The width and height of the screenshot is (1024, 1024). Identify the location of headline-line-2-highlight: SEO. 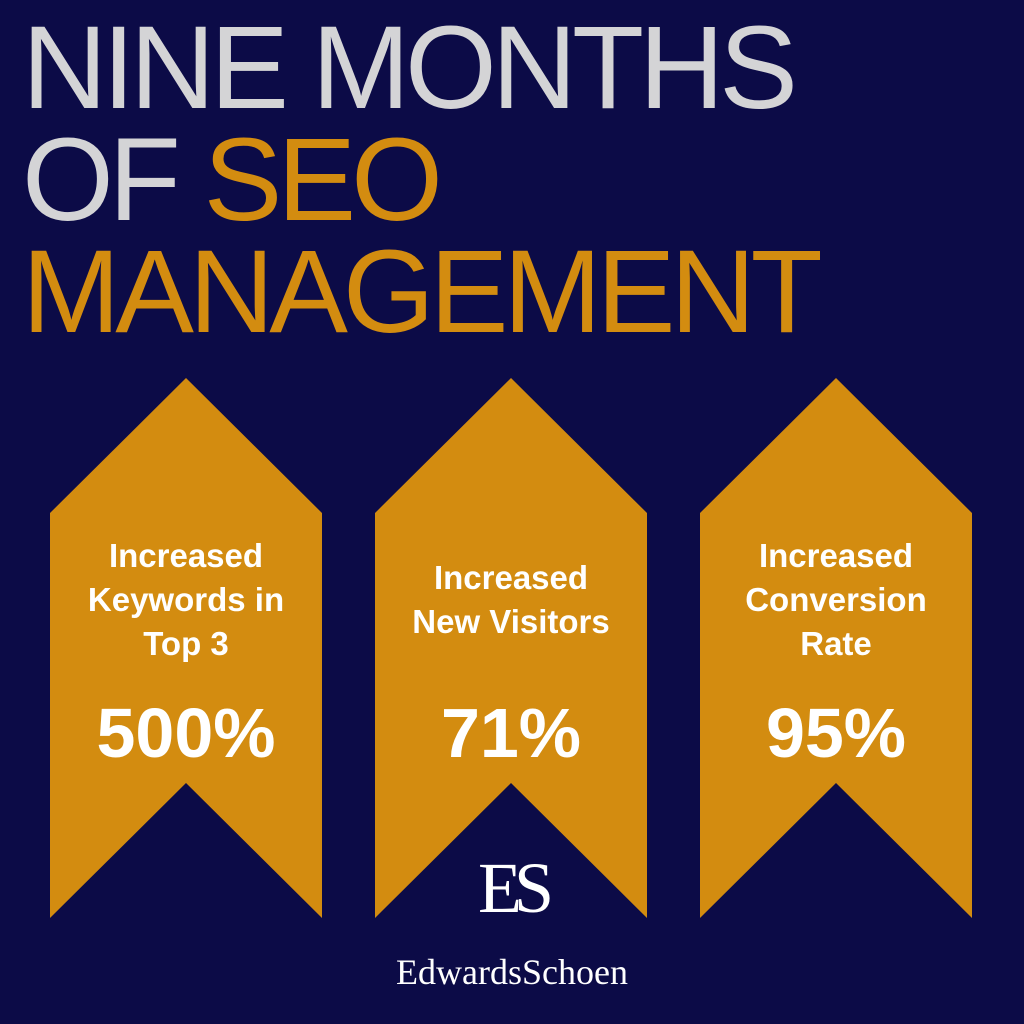
(323, 180).